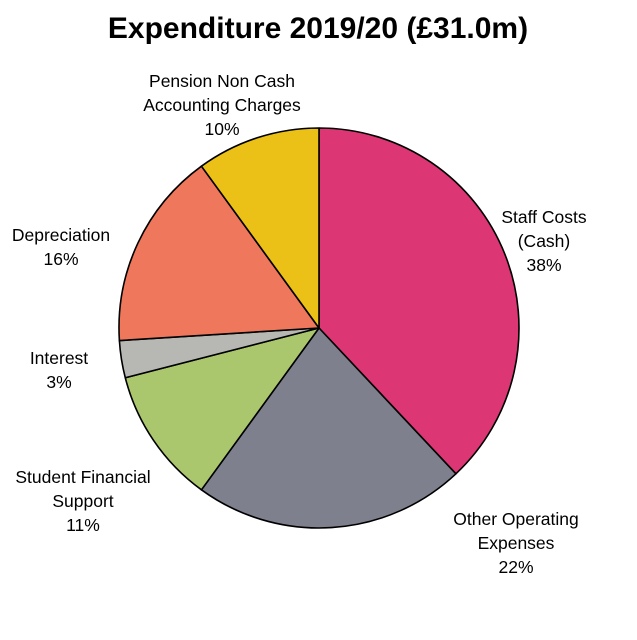  Describe the element at coordinates (260, 228) in the screenshot. I see `pie-slice-pension-non-cash-accounting-charges` at that location.